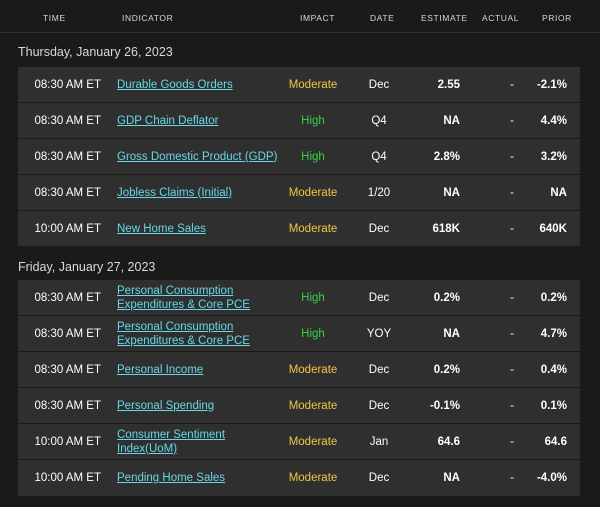  I want to click on indicator-link: Gross Domestic Product (GDP), so click(197, 156).